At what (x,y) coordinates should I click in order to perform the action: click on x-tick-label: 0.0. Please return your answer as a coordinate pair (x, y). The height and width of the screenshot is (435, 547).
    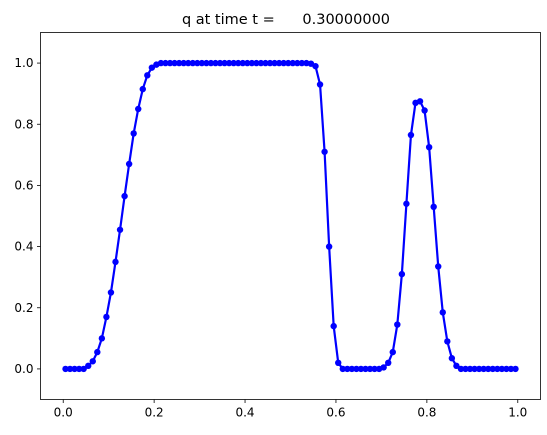
    Looking at the image, I should click on (63, 413).